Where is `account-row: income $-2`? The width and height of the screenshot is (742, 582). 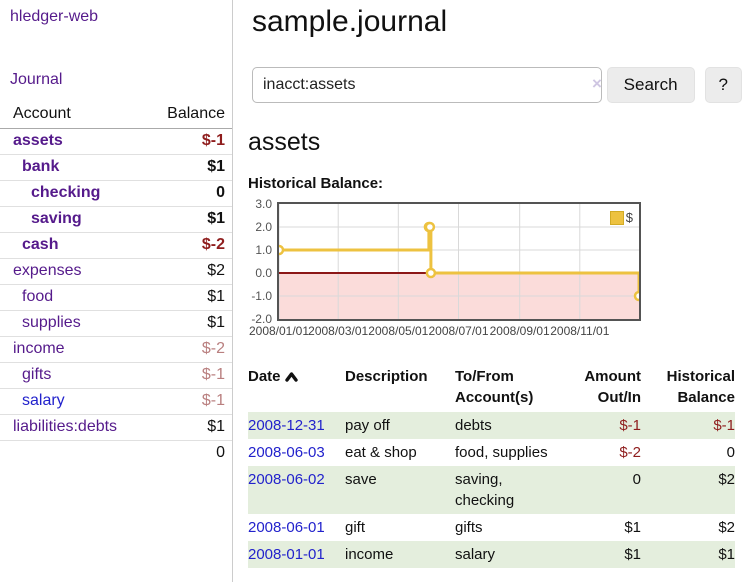
account-row: income $-2 is located at coordinates (116, 349).